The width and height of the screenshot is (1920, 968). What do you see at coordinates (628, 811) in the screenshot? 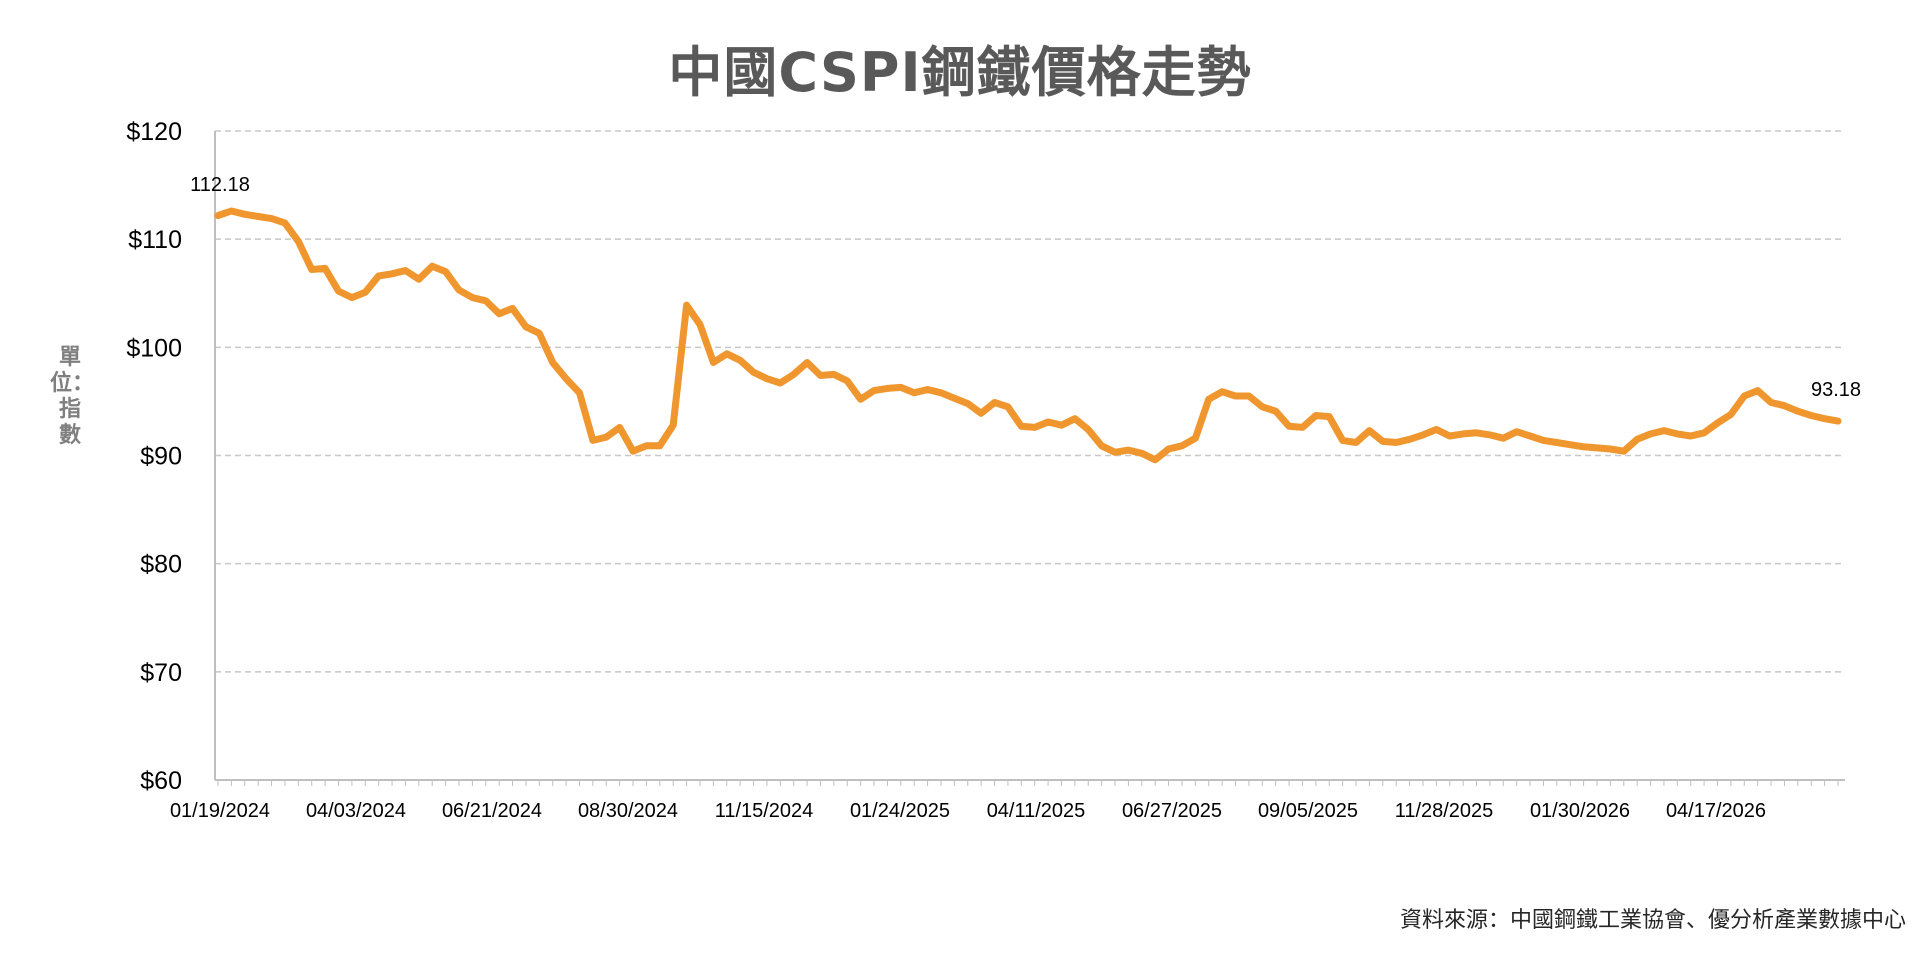
I see `x-tick-label: 08/30/2024` at bounding box center [628, 811].